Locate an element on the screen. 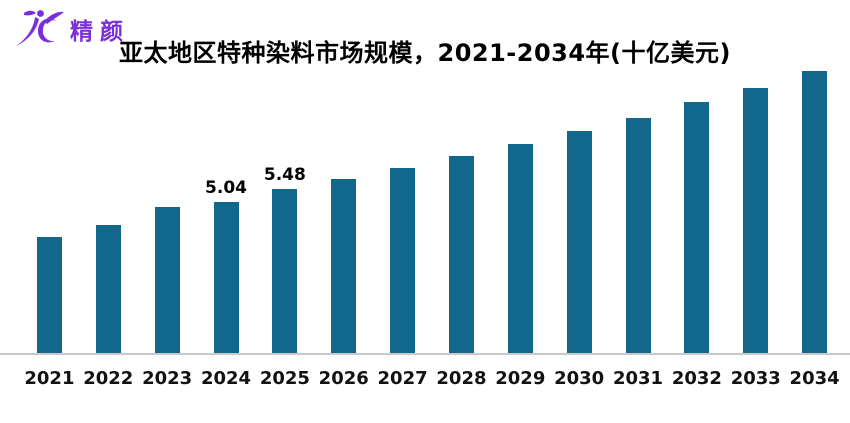  bar-slot-2029 is located at coordinates (520, 248).